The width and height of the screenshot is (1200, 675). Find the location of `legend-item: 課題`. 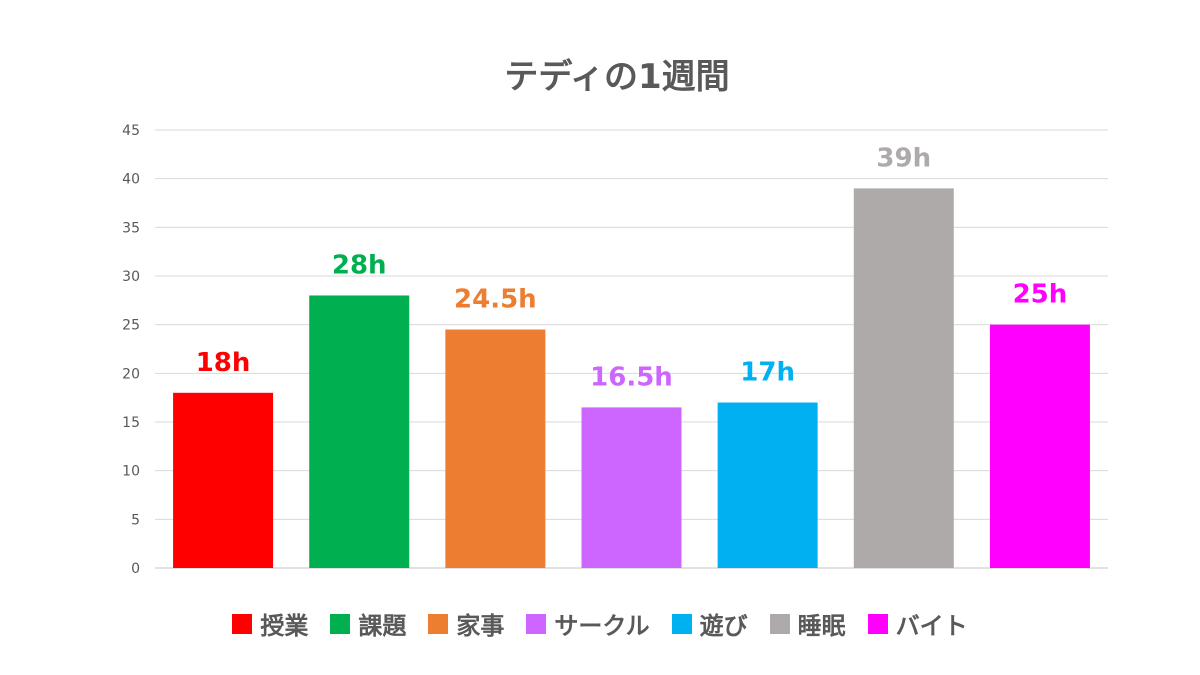

legend-item: 課題 is located at coordinates (368, 623).